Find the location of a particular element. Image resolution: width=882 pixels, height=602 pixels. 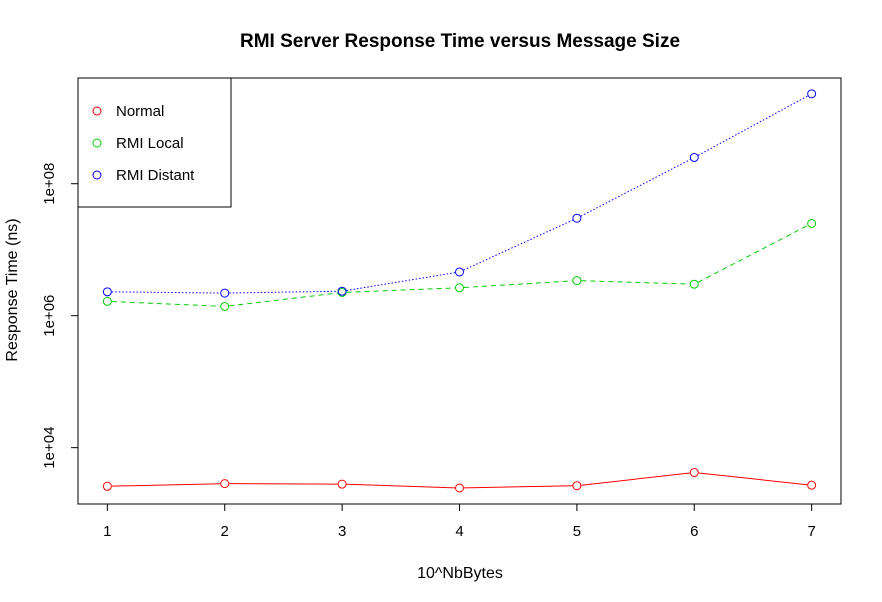

x-tick-label: 7 is located at coordinates (811, 531).